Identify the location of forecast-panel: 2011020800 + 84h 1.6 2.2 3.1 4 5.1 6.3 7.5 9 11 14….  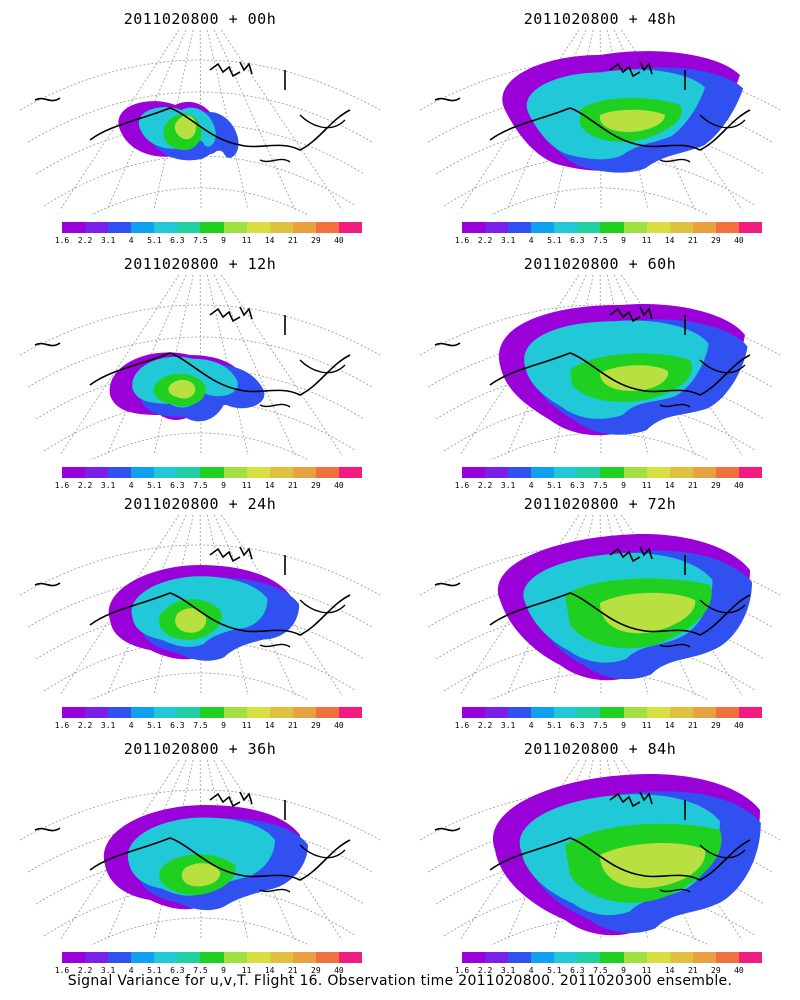
(600, 852).